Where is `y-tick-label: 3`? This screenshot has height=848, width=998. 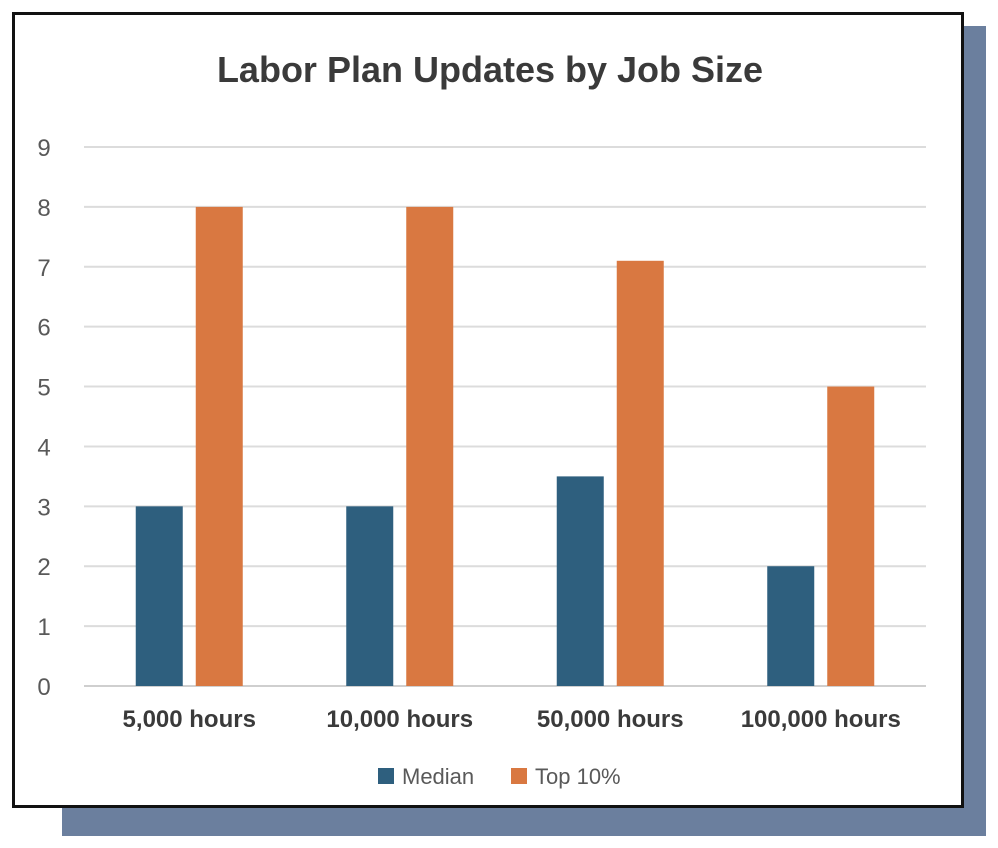
y-tick-label: 3 is located at coordinates (43, 507).